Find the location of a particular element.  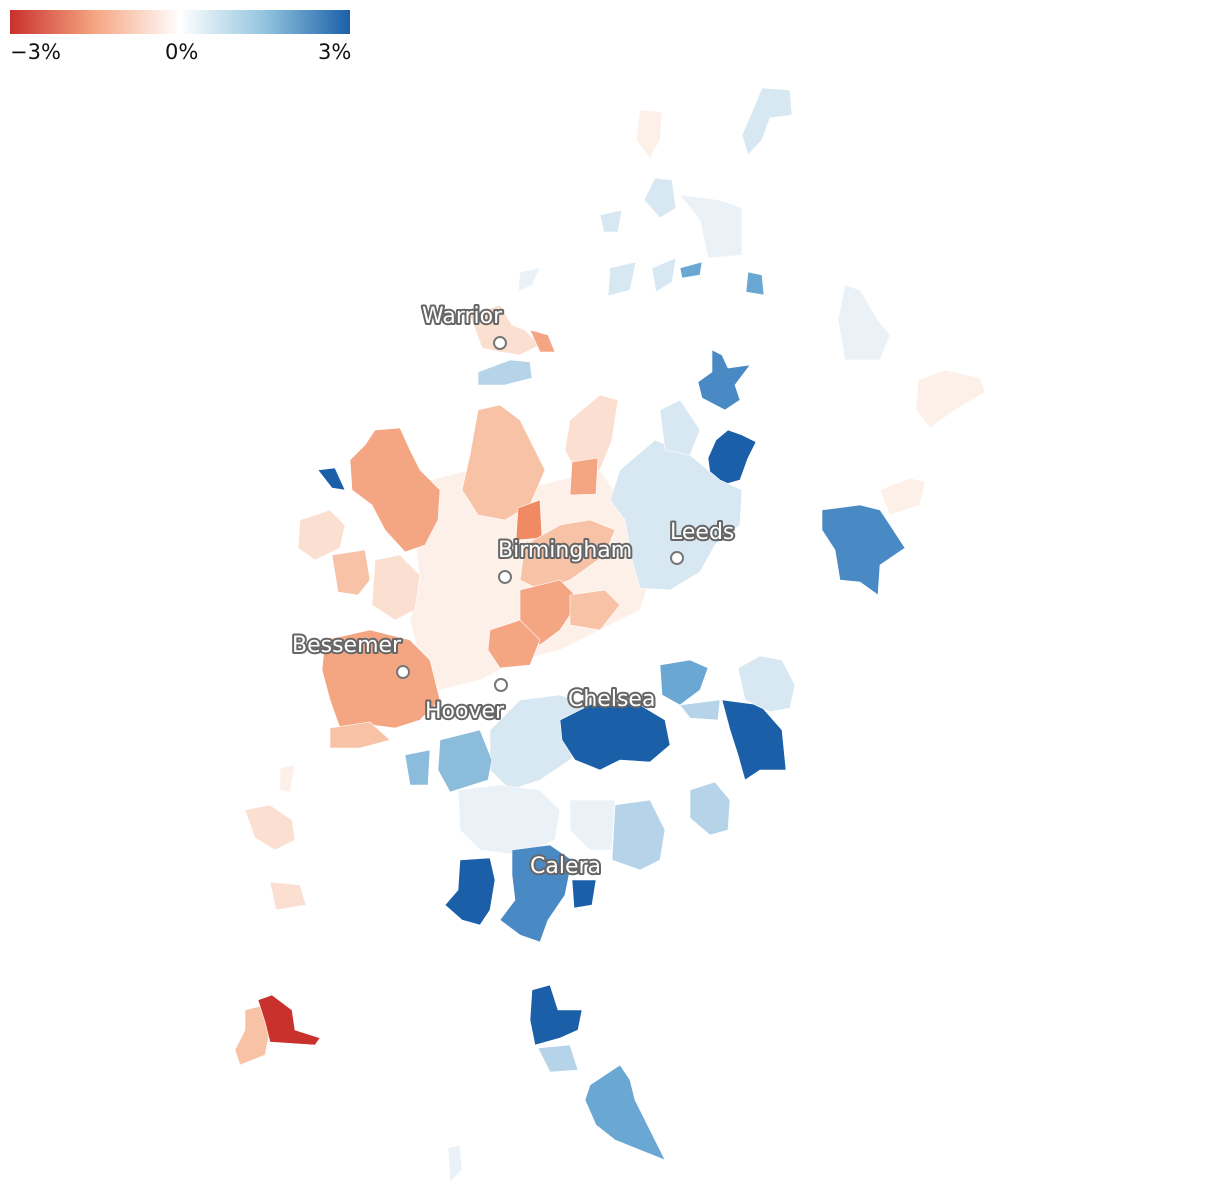

bessemer-dot is located at coordinates (403, 672).